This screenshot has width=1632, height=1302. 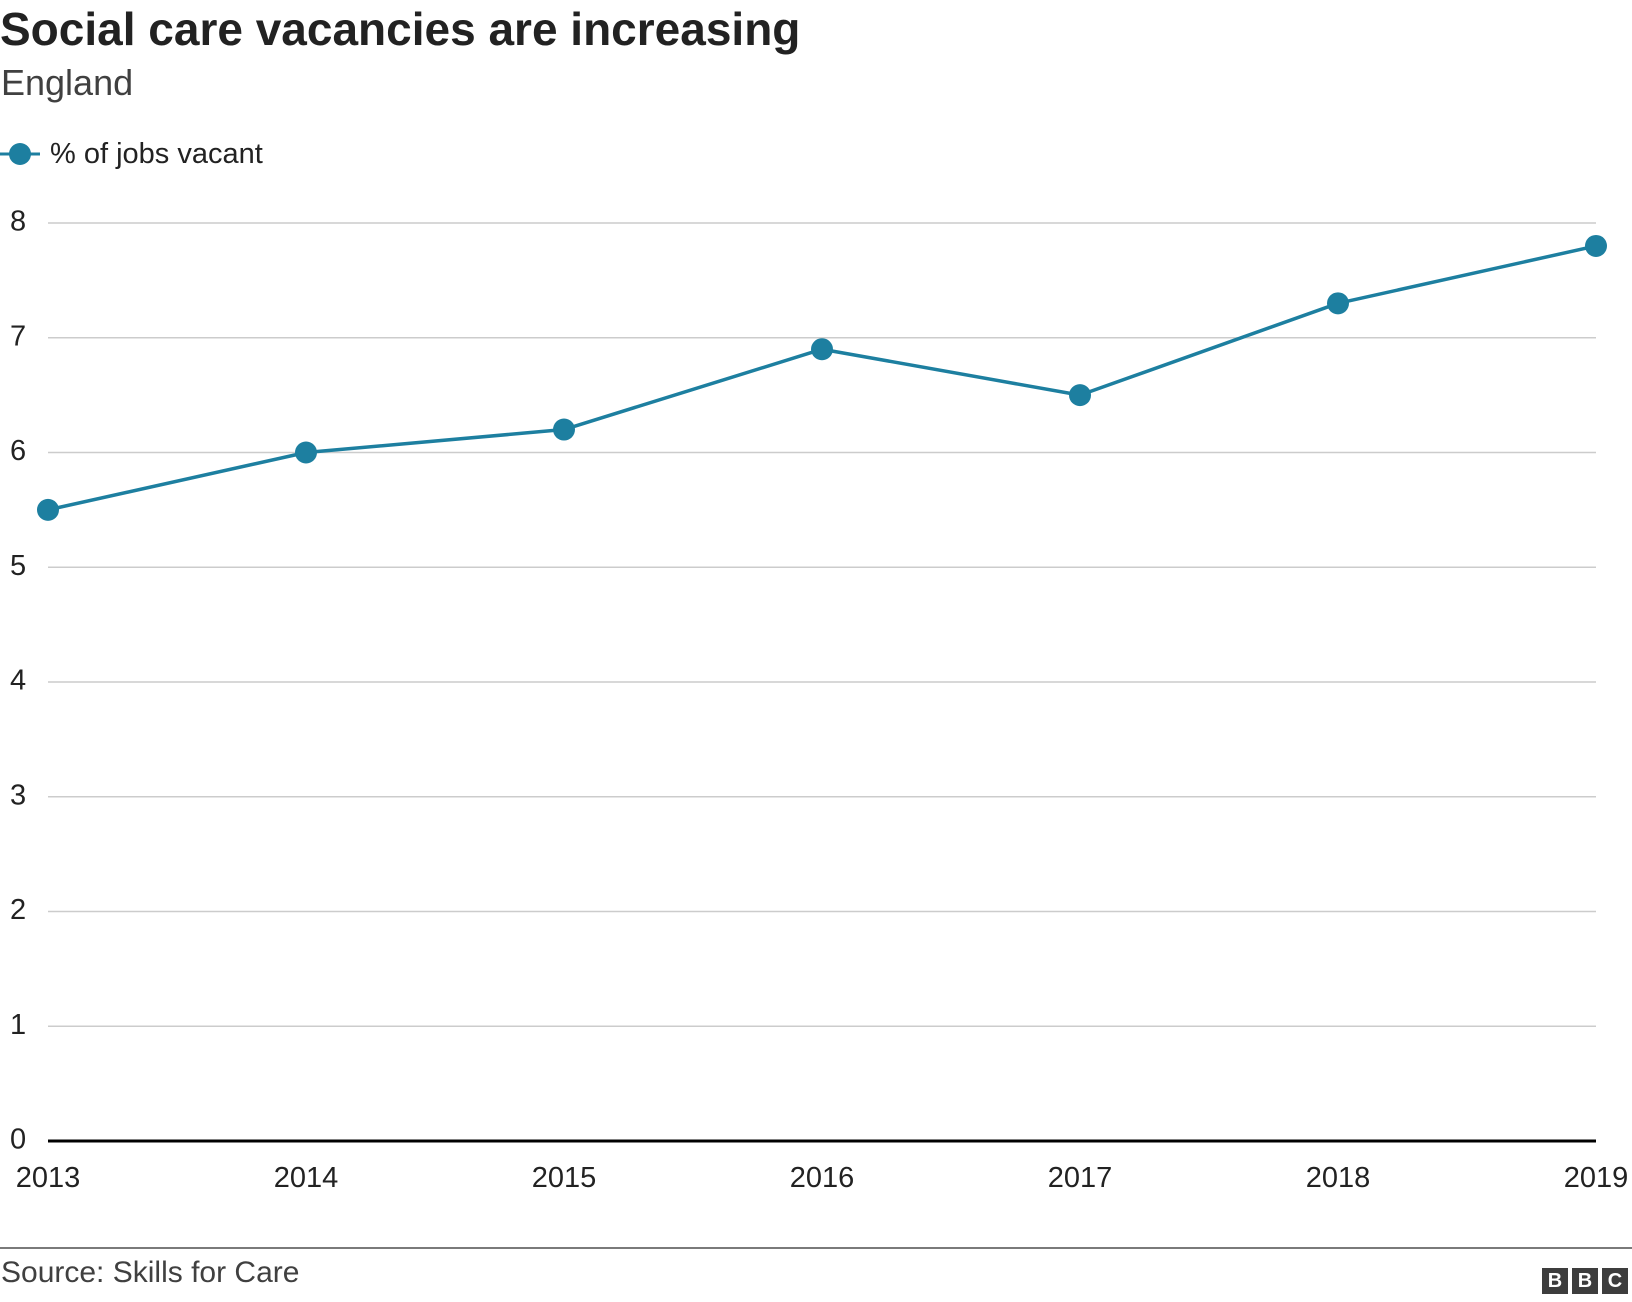 What do you see at coordinates (564, 1178) in the screenshot?
I see `x-tick-label: 2015` at bounding box center [564, 1178].